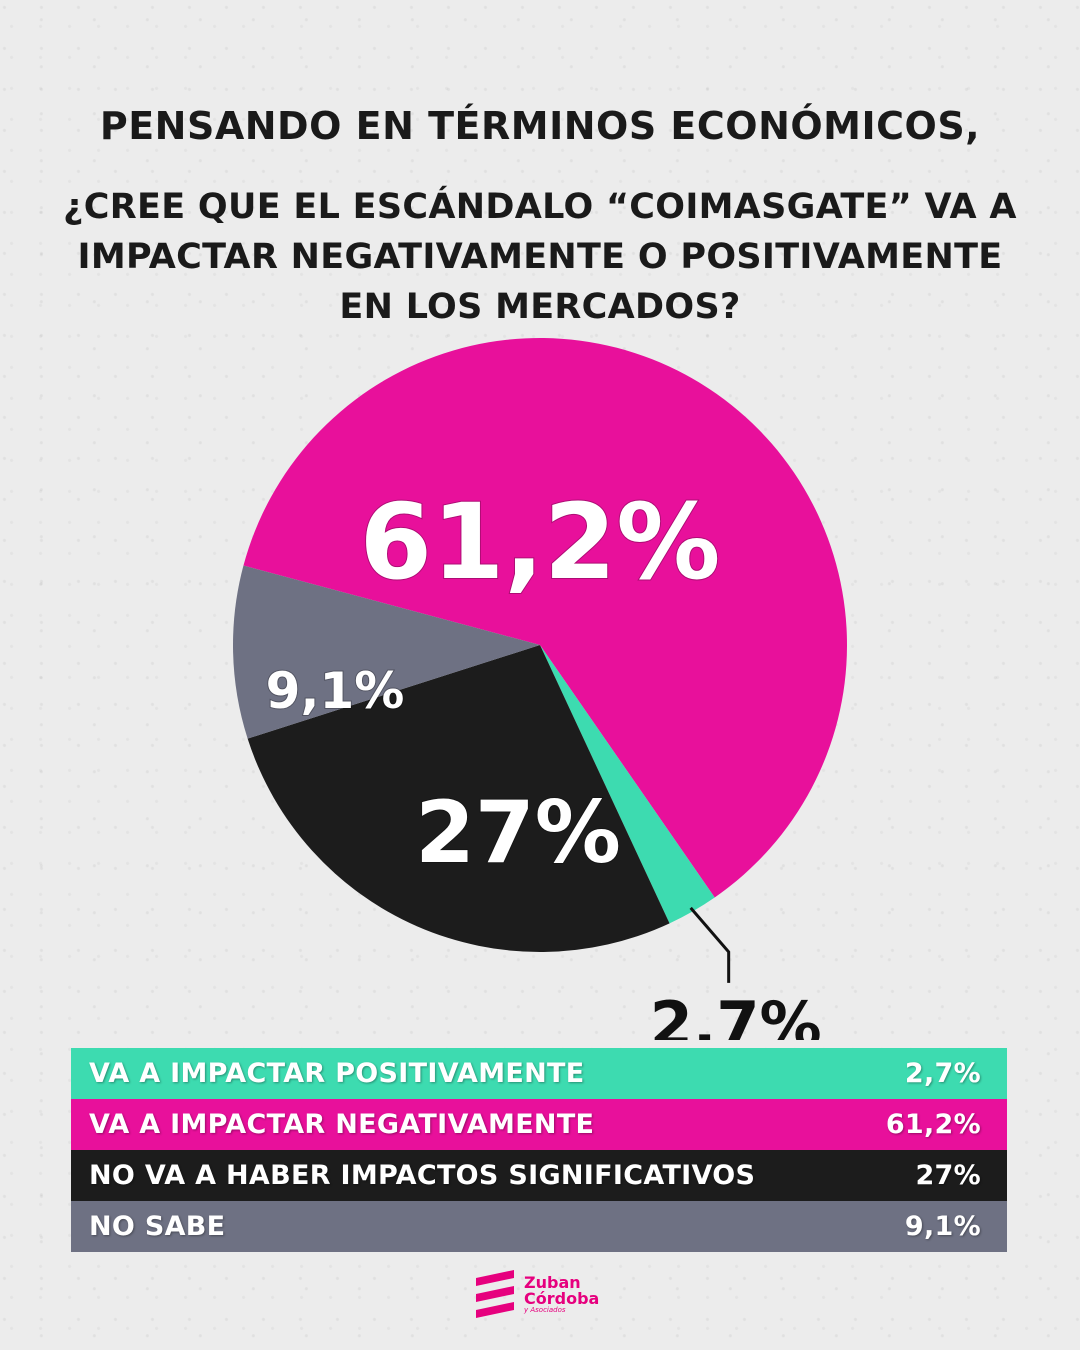 Image resolution: width=1080 pixels, height=1350 pixels. Describe the element at coordinates (710, 944) in the screenshot. I see `leader-line` at that location.